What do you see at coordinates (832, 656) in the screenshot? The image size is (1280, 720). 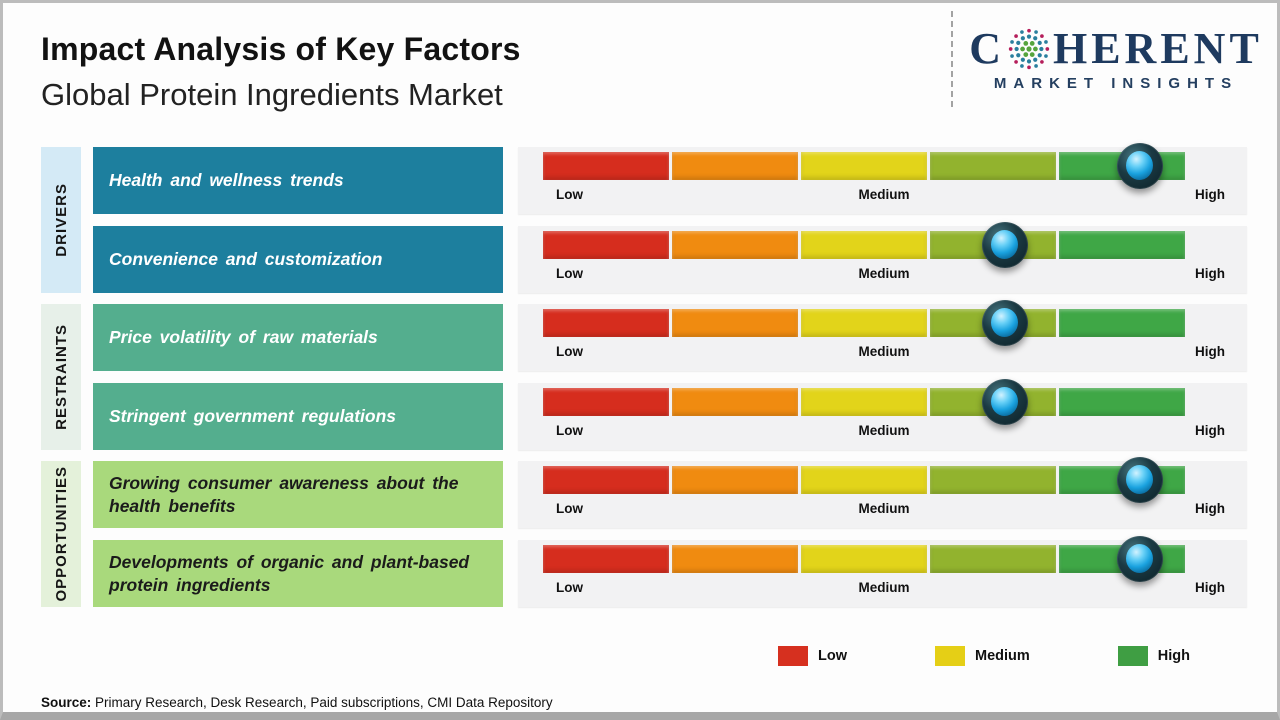 I see `legend-label-low: Low` at bounding box center [832, 656].